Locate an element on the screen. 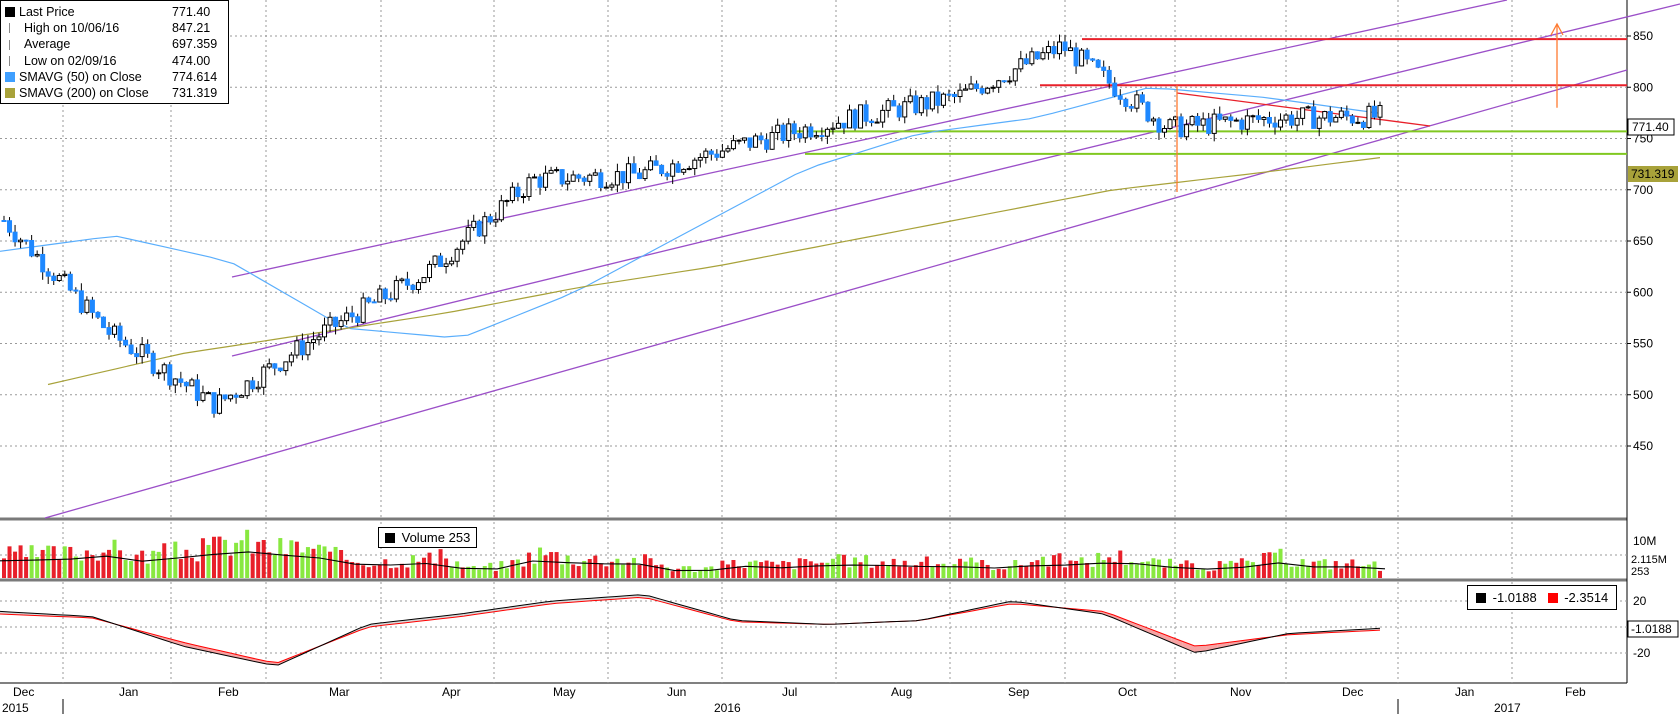  legend-row: Average 697.359 is located at coordinates (116, 44).